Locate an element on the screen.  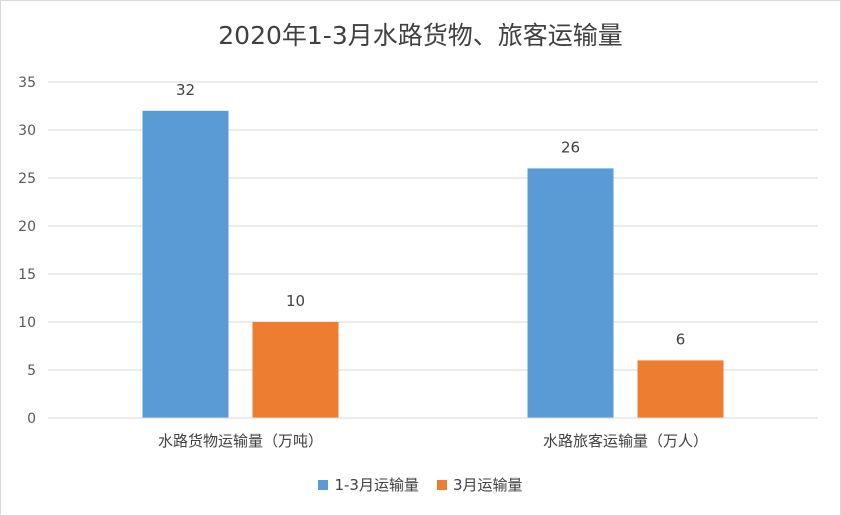
x-category-label: 水路货物运输量（万吨） is located at coordinates (240, 441).